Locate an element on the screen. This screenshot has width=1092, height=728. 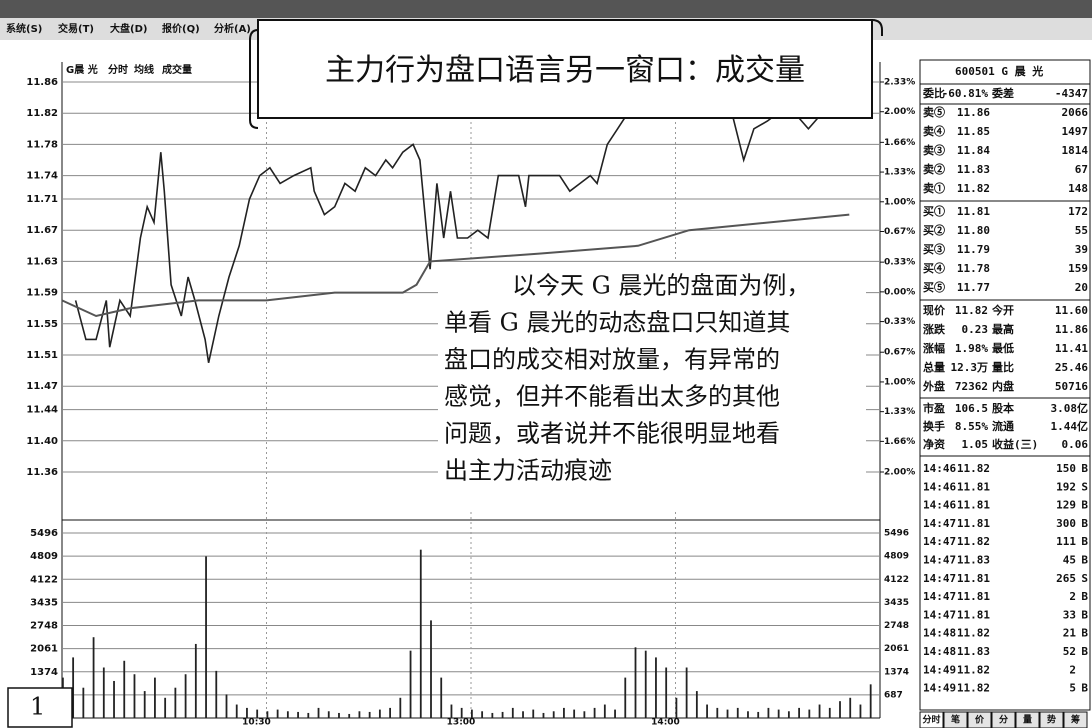
quote-label: 现价 is located at coordinates (934, 310).